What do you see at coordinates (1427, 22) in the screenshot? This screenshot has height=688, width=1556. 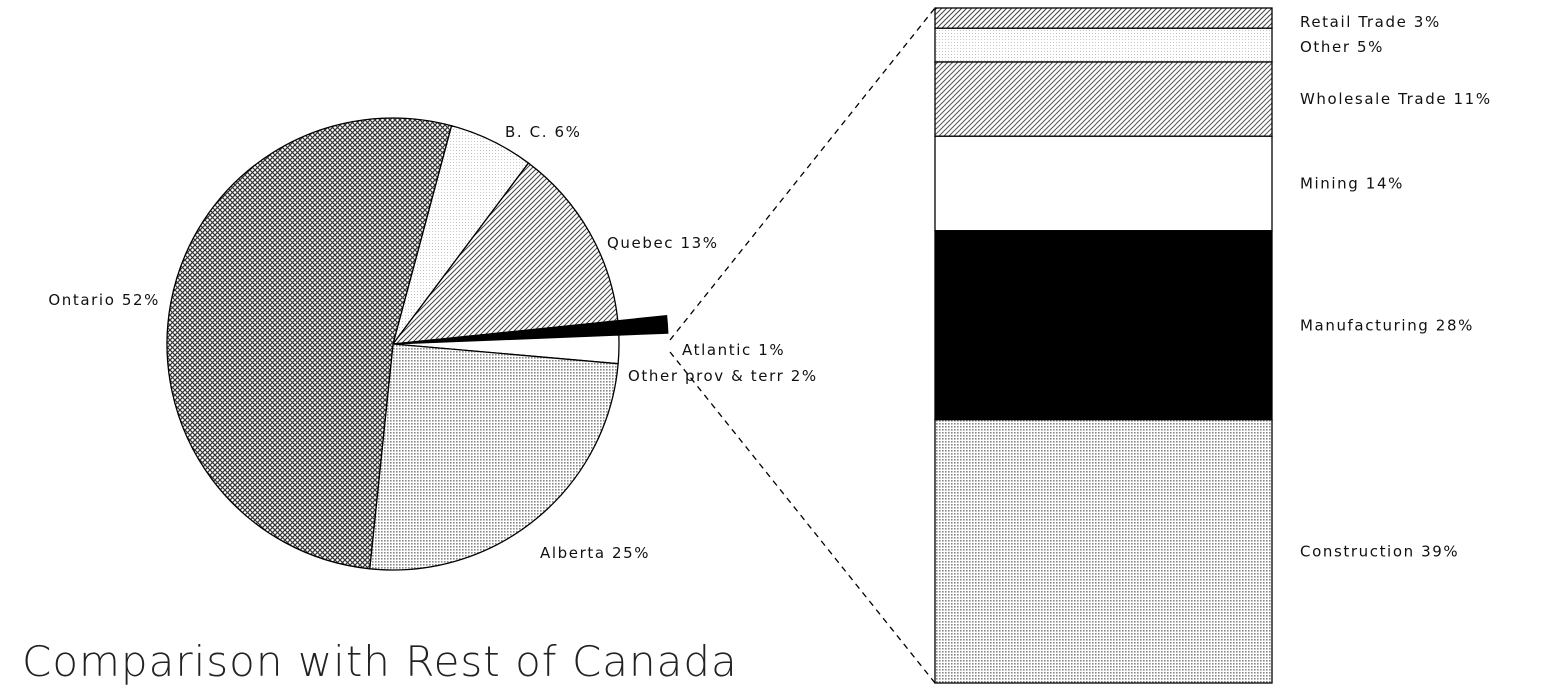 I see `segment-value: 3%` at bounding box center [1427, 22].